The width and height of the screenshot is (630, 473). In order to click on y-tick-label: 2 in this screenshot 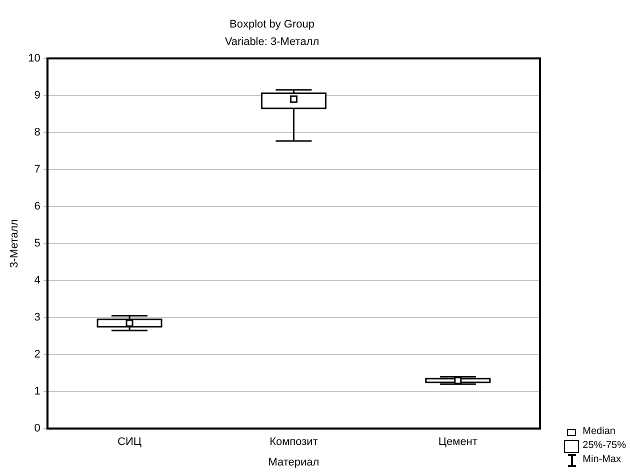, I will do `click(37, 354)`.